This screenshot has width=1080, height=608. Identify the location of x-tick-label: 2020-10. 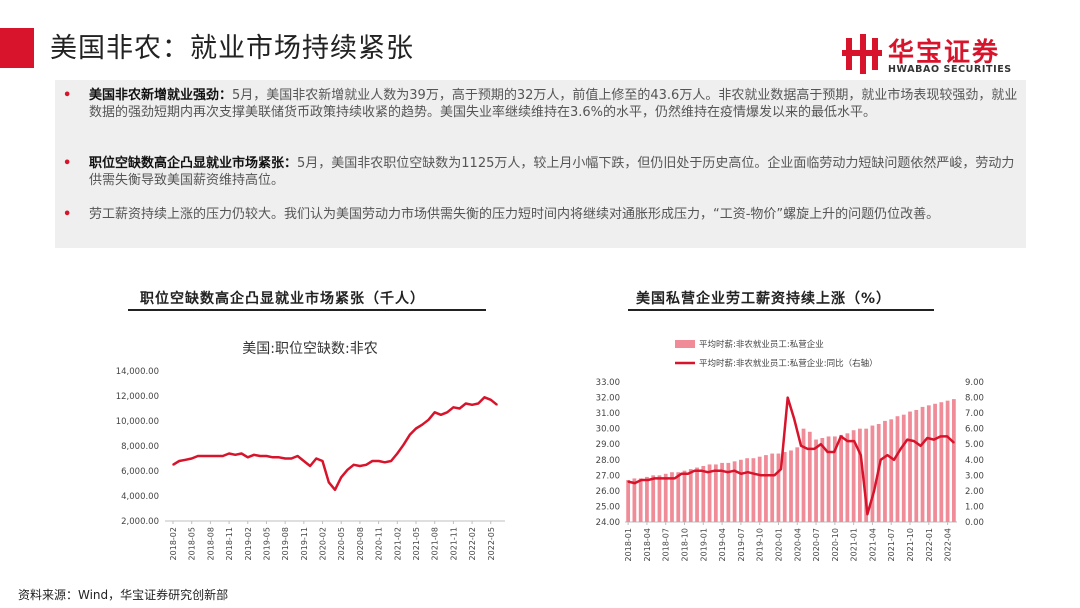
(835, 544).